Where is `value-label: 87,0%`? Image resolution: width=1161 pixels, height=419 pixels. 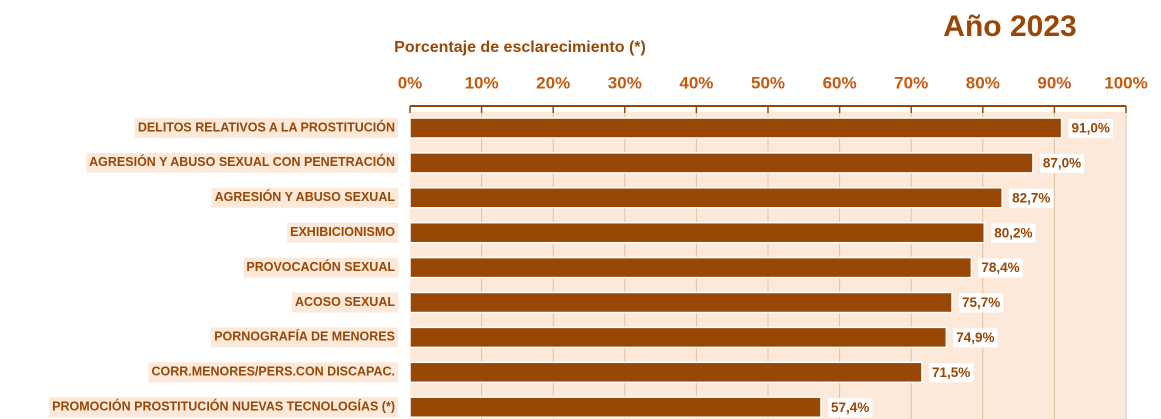 value-label: 87,0% is located at coordinates (1062, 162).